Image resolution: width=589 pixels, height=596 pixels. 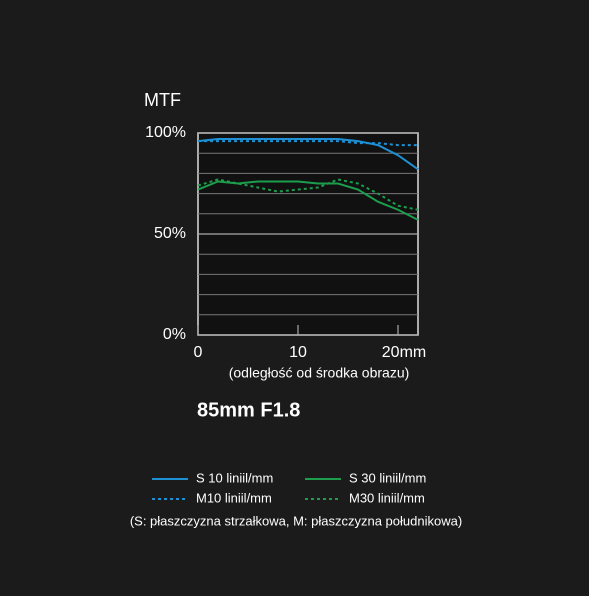 What do you see at coordinates (404, 352) in the screenshot?
I see `x-tick-label: 20mm` at bounding box center [404, 352].